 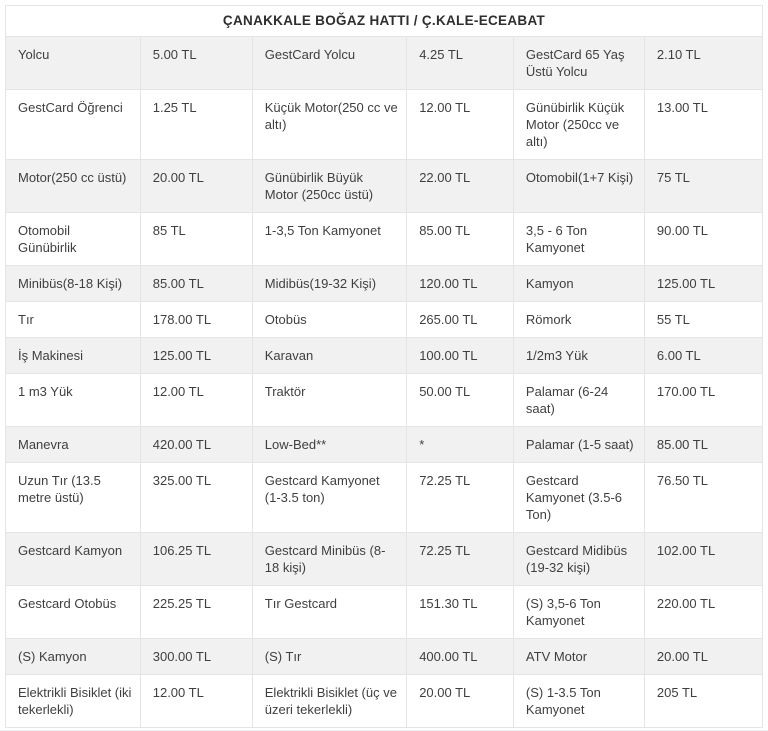 I want to click on fare-item-cell: Yolcu, so click(x=73, y=63).